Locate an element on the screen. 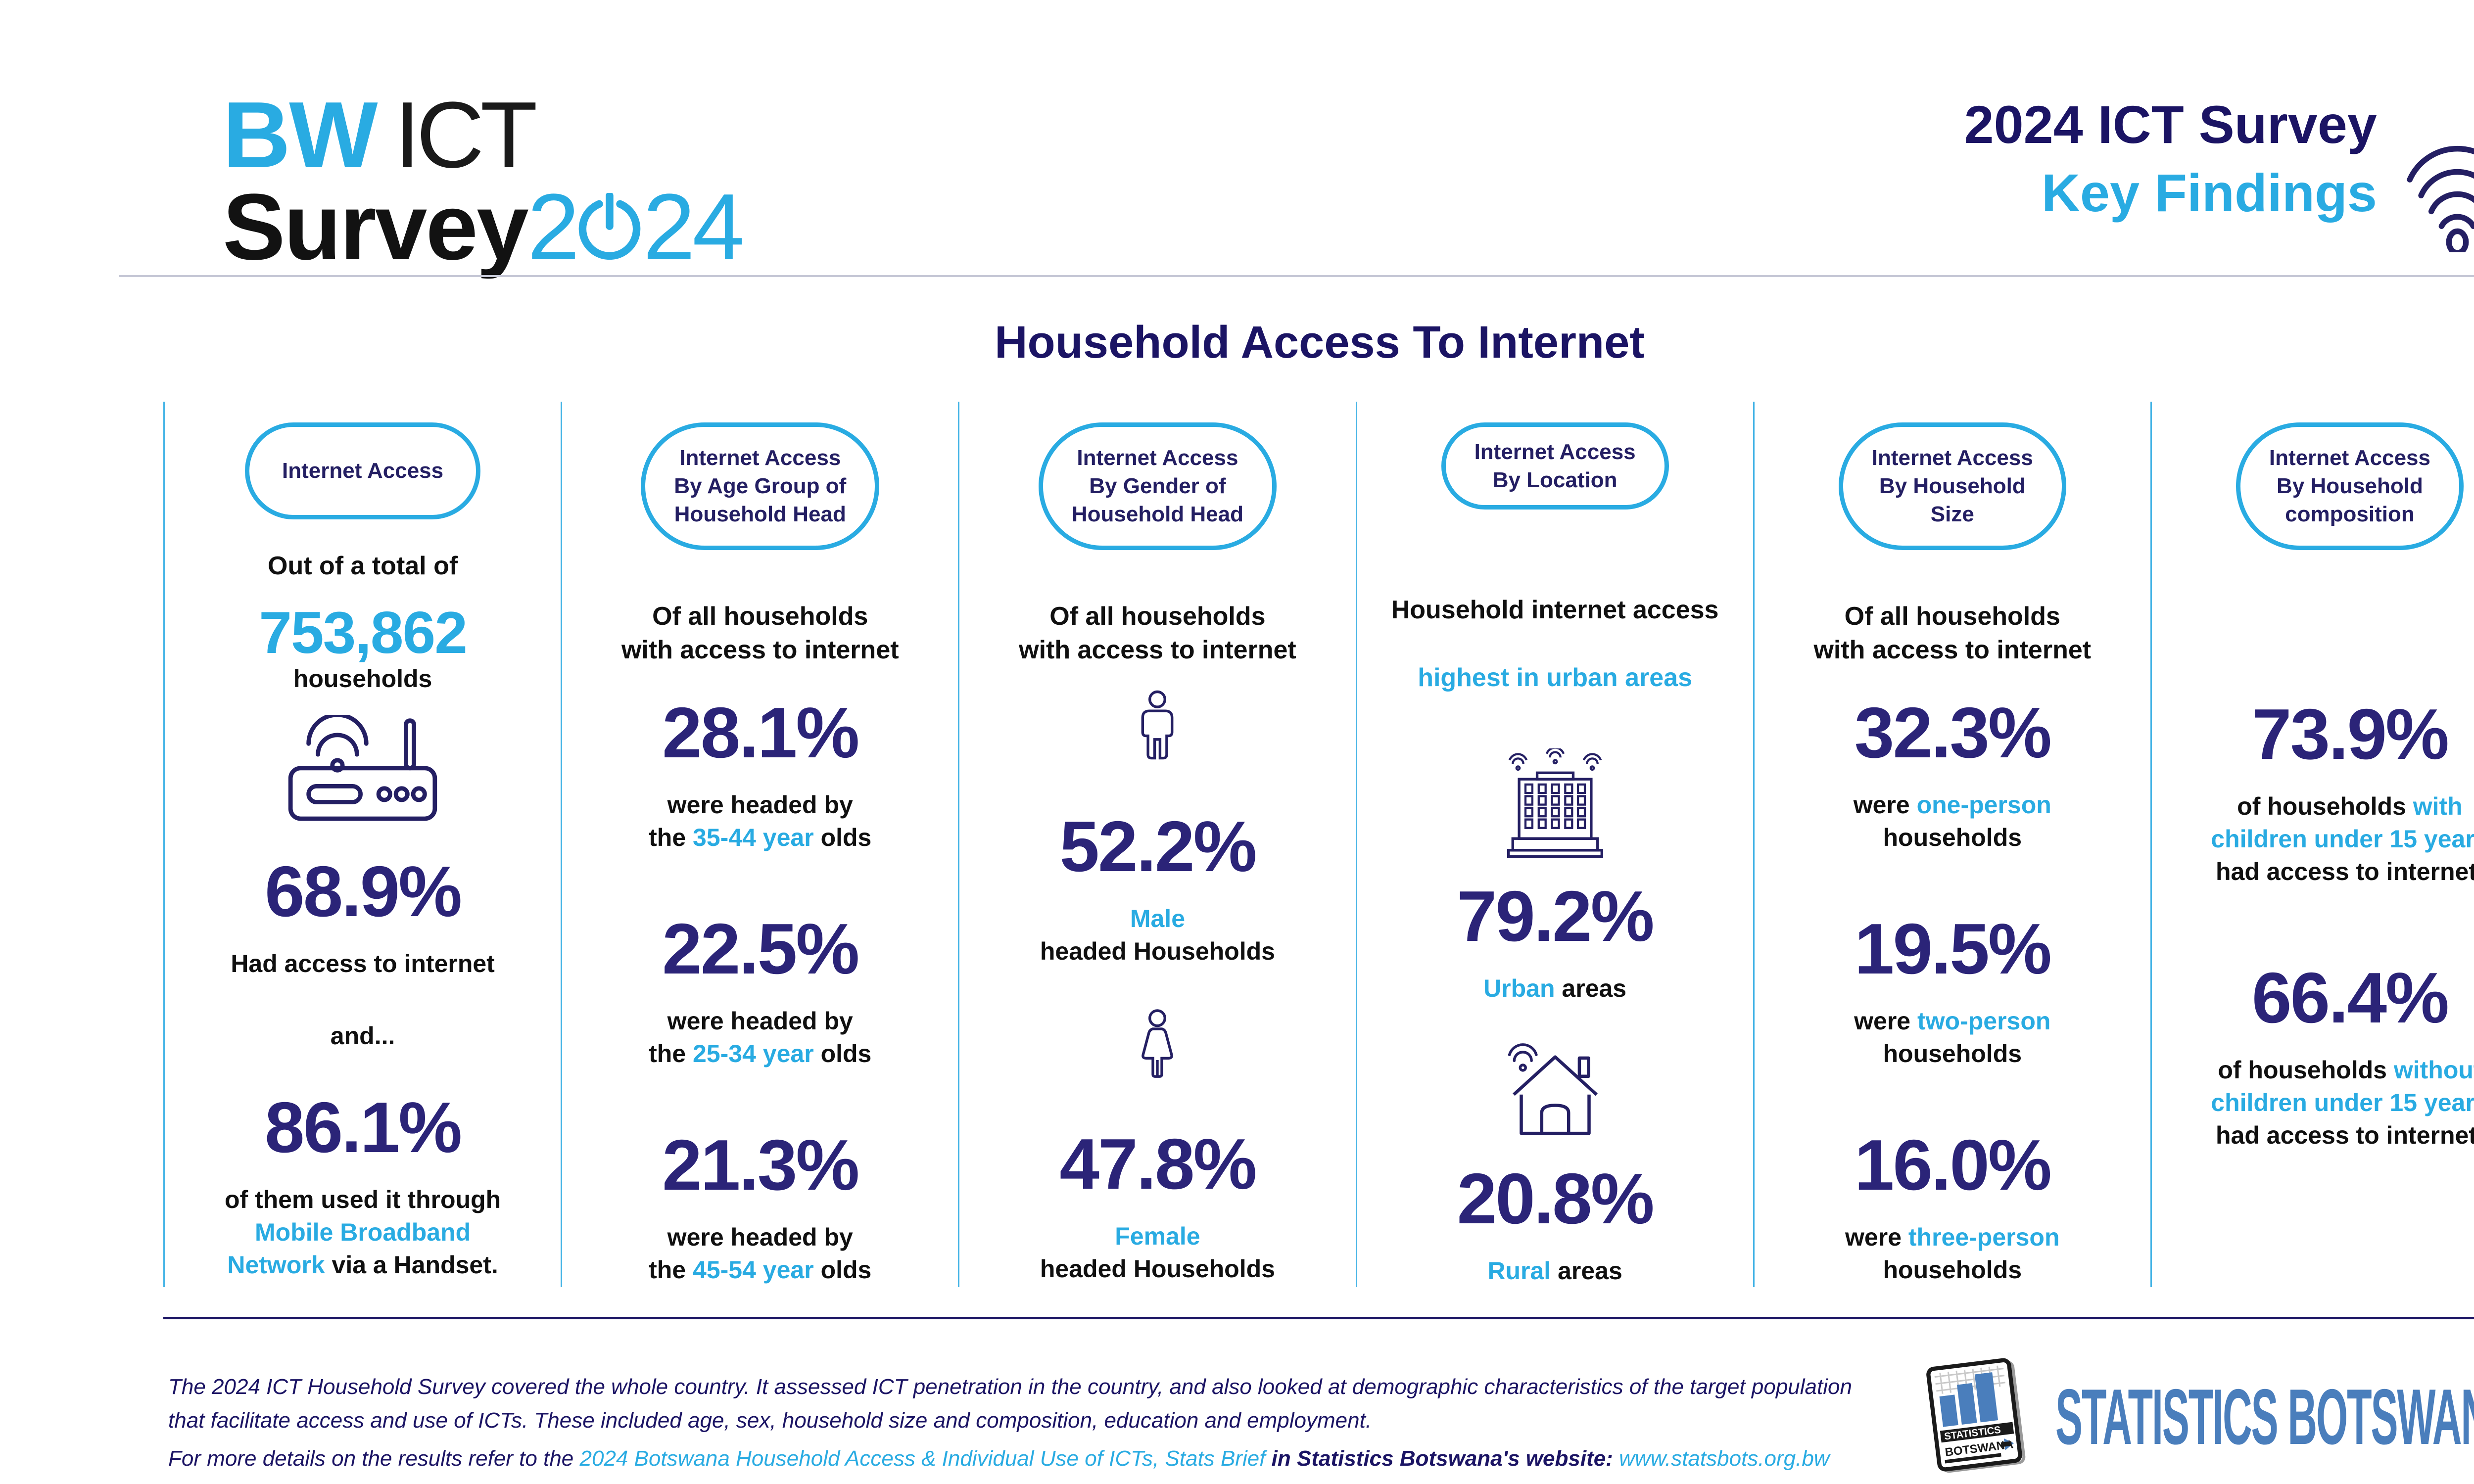 This screenshot has width=2474, height=1484. pill-label: Internet Access By Household Size is located at coordinates (1952, 486).